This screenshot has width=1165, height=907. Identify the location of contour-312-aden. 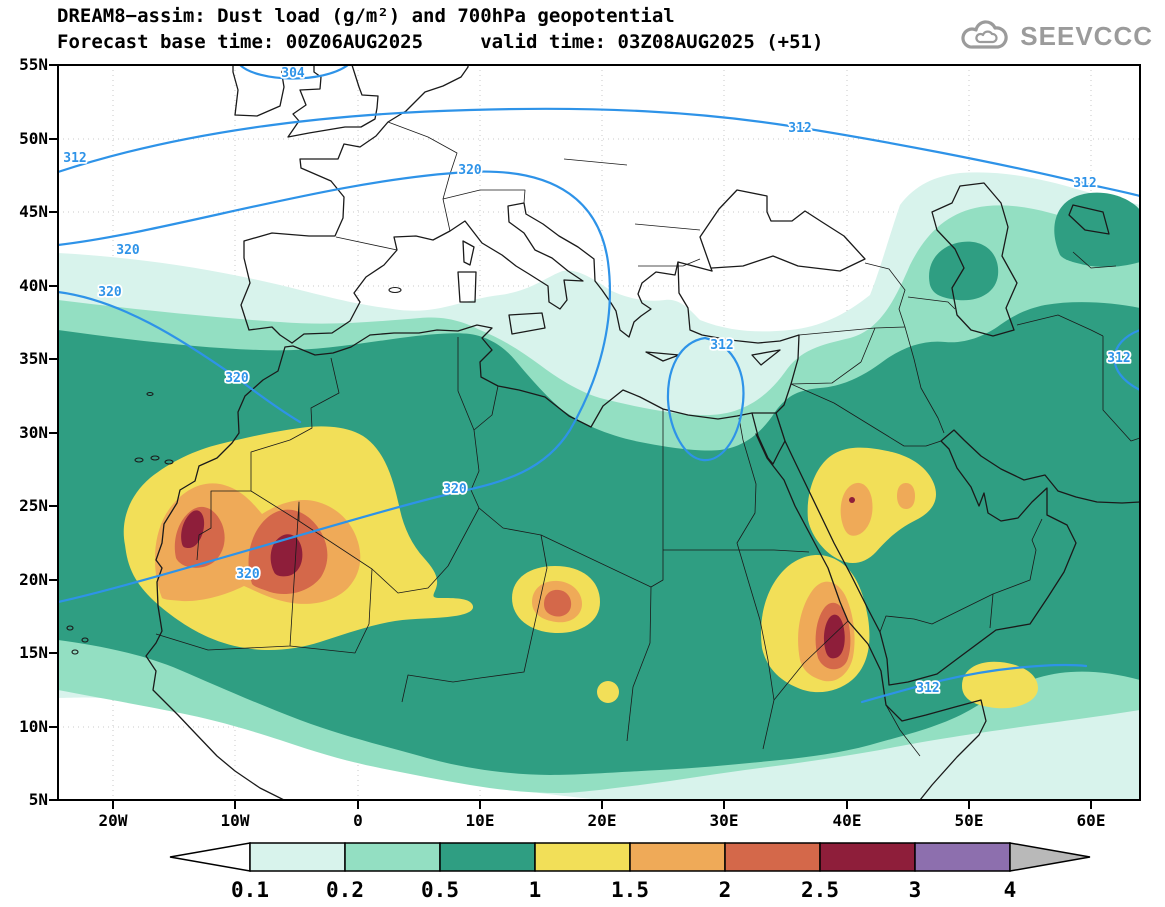
(974, 683).